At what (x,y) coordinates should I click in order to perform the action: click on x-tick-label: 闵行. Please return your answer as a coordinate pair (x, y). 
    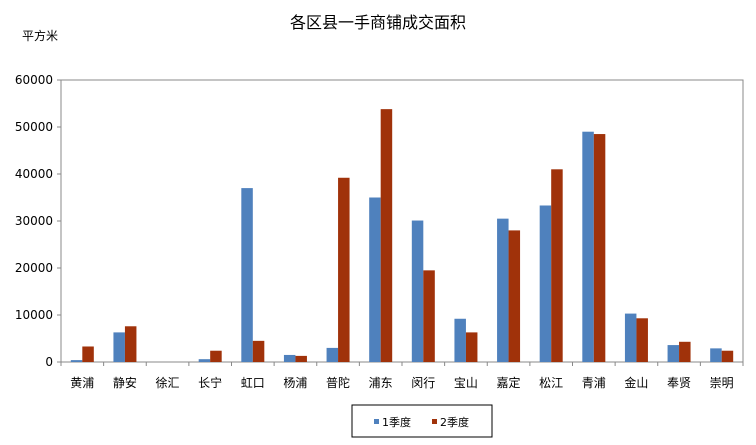
    Looking at the image, I should click on (423, 382).